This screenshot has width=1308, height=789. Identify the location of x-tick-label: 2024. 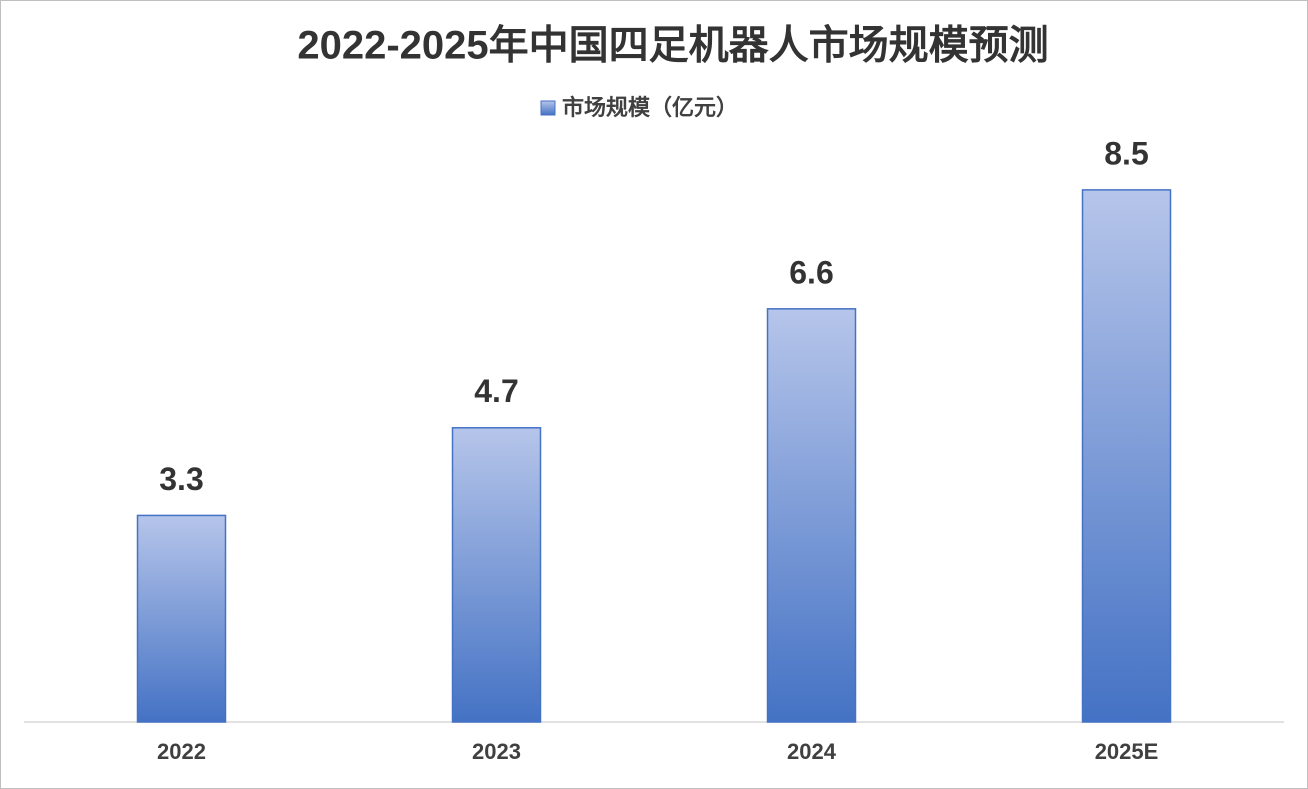
(812, 751).